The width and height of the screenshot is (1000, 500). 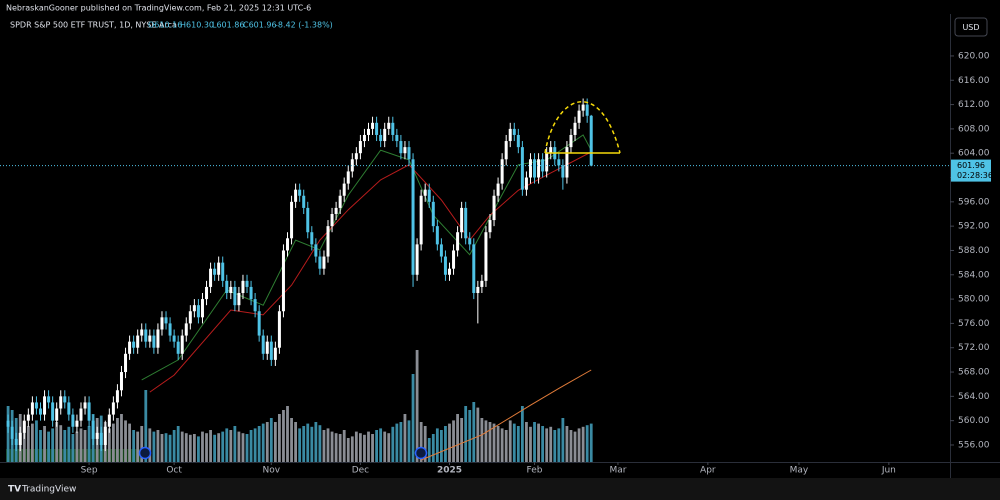 I want to click on currency: USD, so click(x=970, y=27).